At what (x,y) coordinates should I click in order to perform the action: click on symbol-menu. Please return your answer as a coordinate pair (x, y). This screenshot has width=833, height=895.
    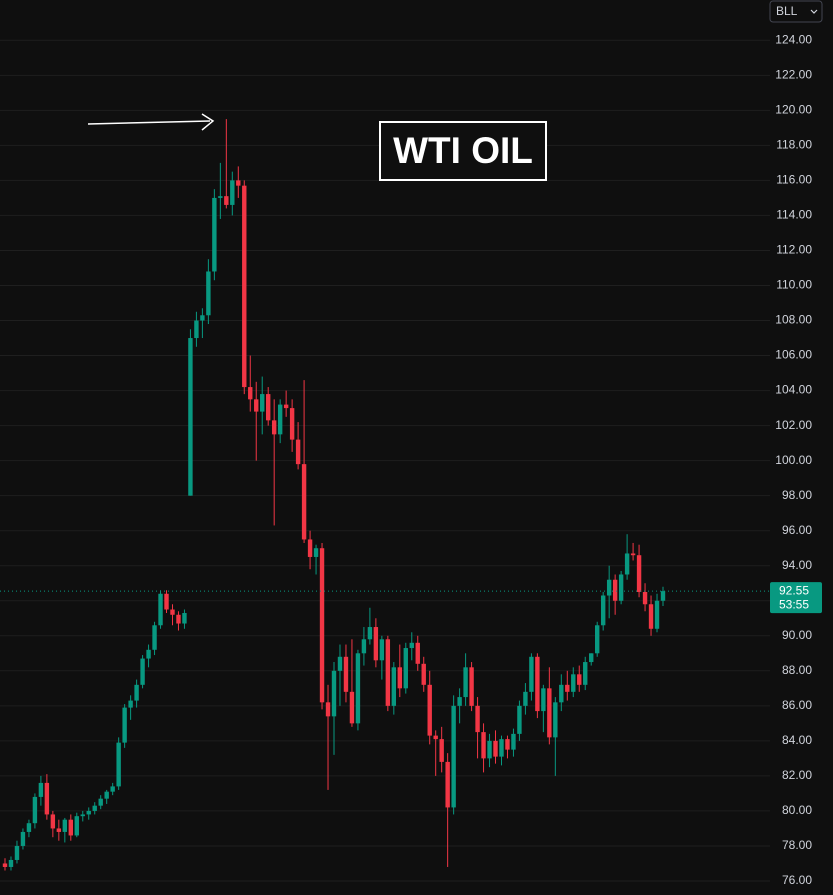
    Looking at the image, I should click on (796, 11).